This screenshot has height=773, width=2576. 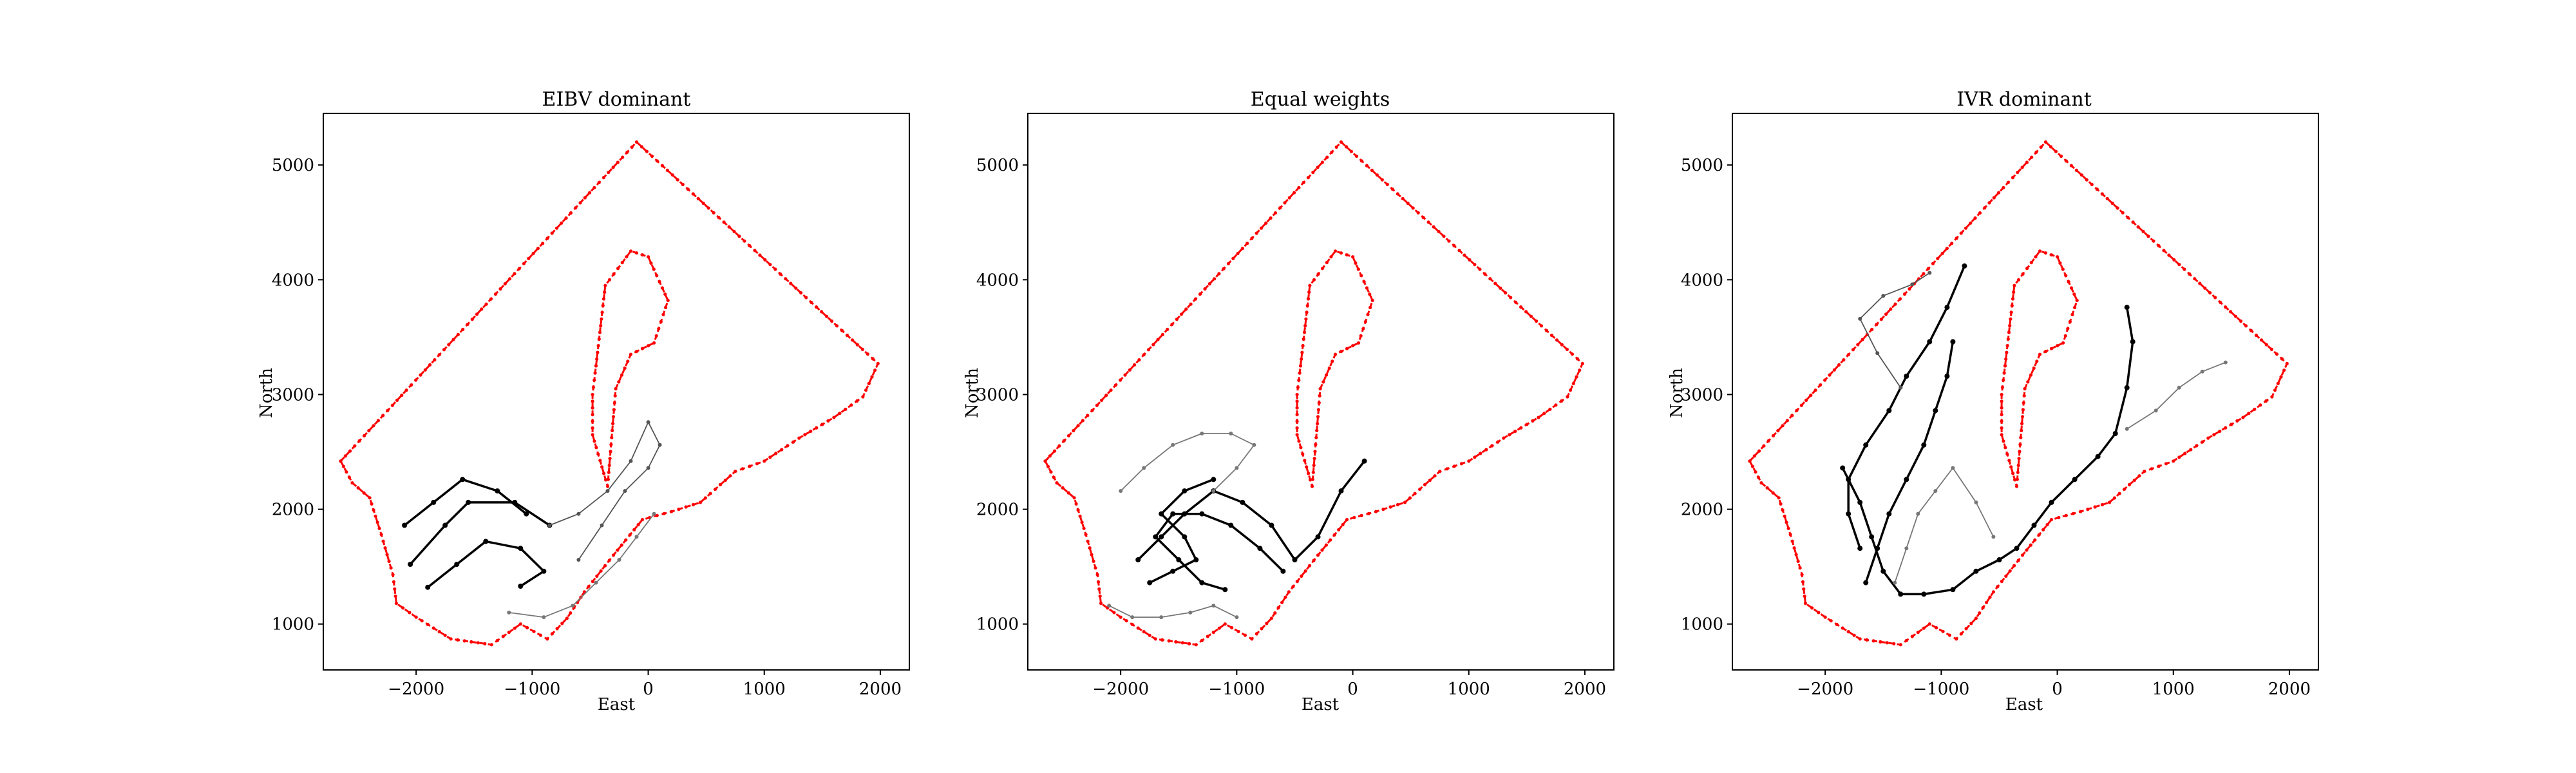 What do you see at coordinates (1825, 689) in the screenshot?
I see `x-tick-label: −2000` at bounding box center [1825, 689].